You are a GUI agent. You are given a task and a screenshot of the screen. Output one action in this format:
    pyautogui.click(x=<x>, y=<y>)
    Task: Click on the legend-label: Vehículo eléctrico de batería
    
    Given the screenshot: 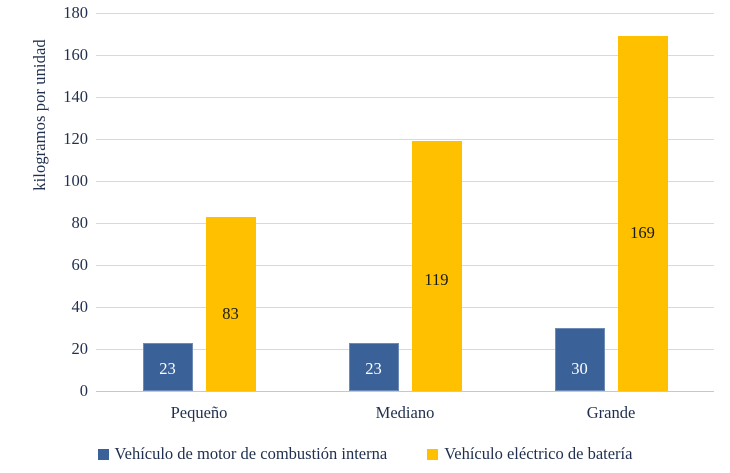 What is the action you would take?
    pyautogui.click(x=538, y=453)
    